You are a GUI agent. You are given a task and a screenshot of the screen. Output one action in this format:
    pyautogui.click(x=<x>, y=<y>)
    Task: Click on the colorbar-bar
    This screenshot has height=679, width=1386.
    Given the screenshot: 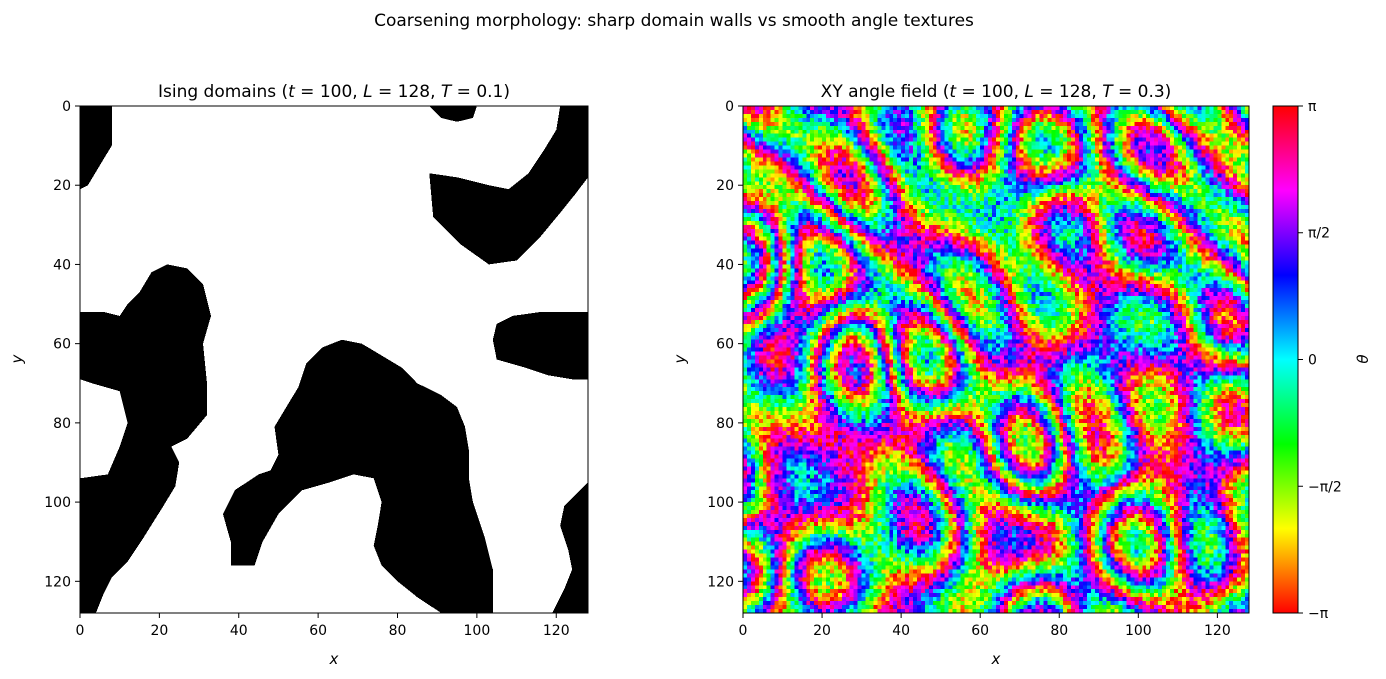 What is the action you would take?
    pyautogui.click(x=1285, y=359)
    